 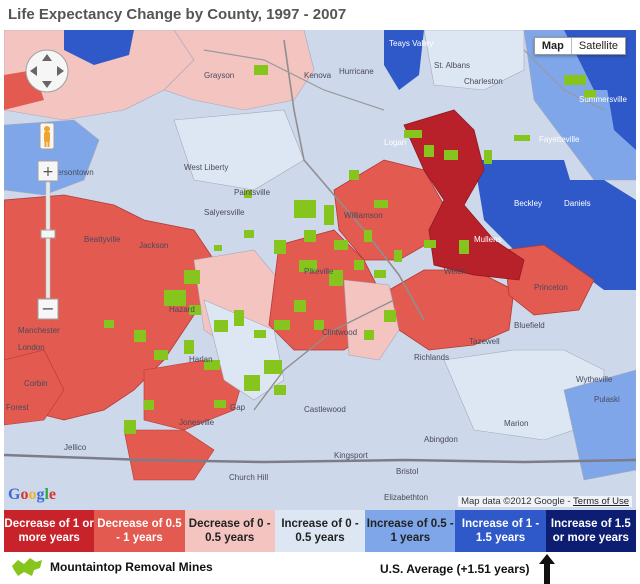 What do you see at coordinates (549, 280) in the screenshot?
I see `county-region-princeton` at bounding box center [549, 280].